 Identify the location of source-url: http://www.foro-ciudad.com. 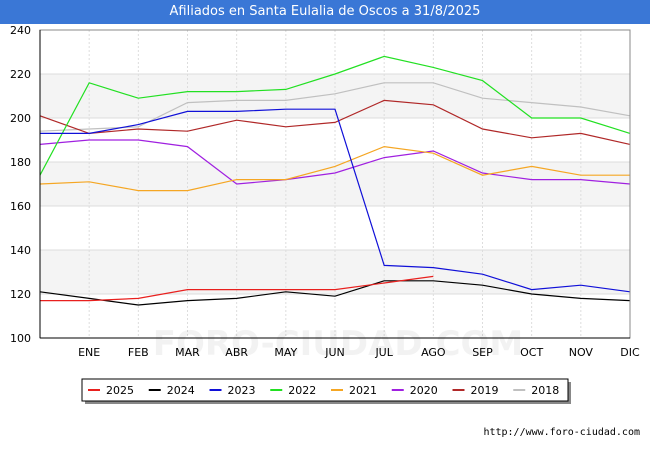
(561, 432).